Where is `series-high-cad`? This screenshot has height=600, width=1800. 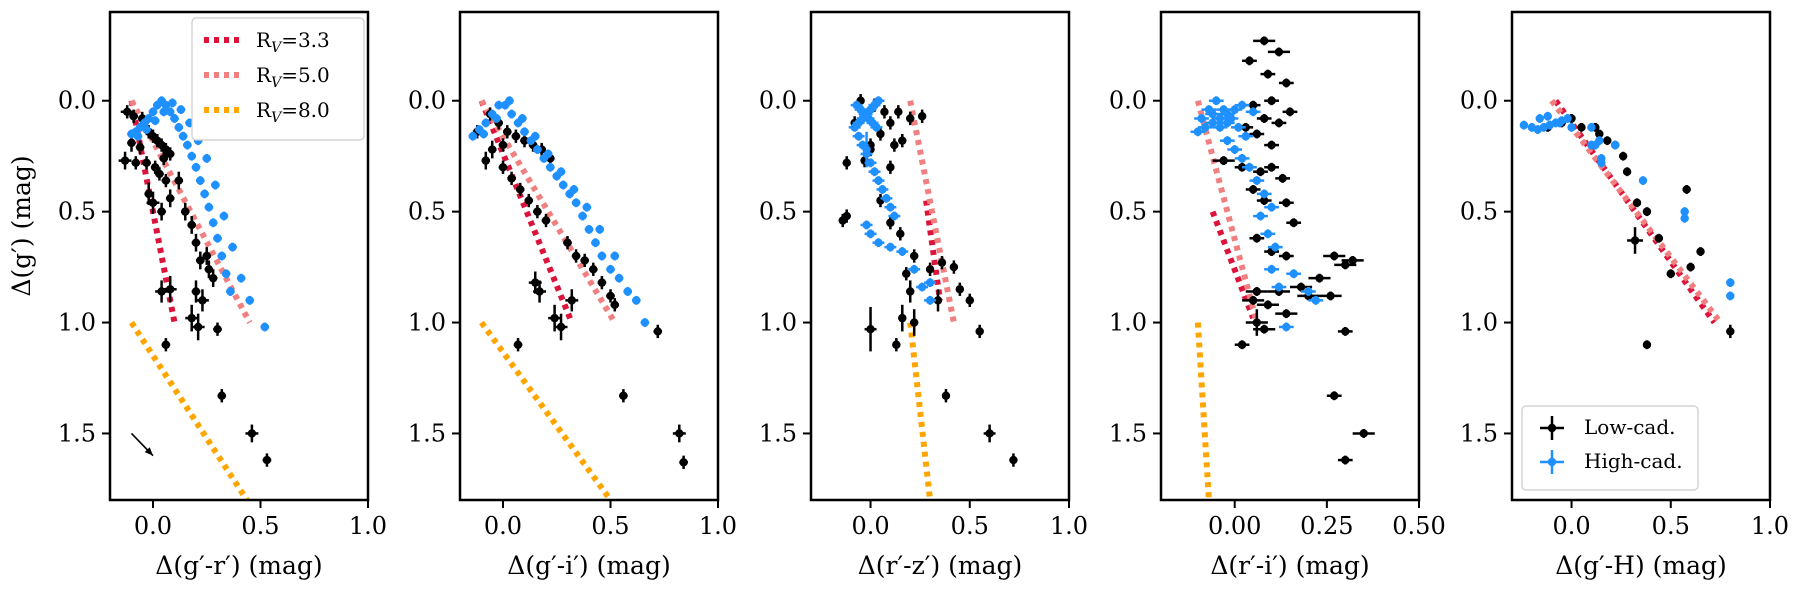 series-high-cad is located at coordinates (559, 211).